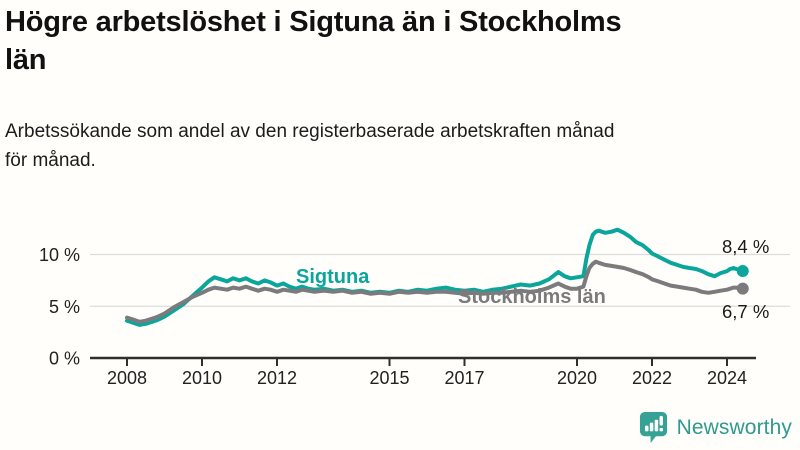 The width and height of the screenshot is (800, 450). What do you see at coordinates (577, 378) in the screenshot?
I see `x-tick-label-2020: 2020` at bounding box center [577, 378].